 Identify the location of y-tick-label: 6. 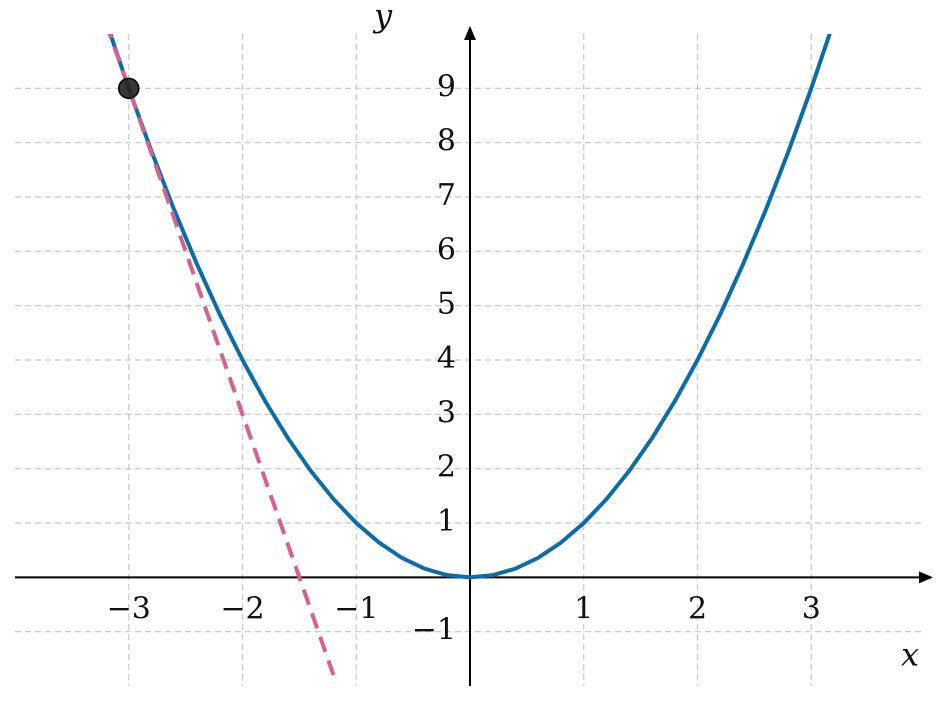
(446, 249).